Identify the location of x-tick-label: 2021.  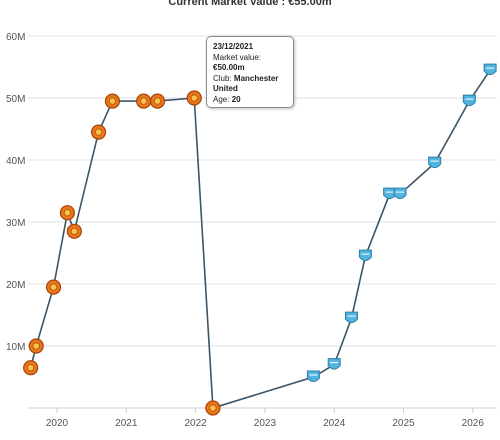
(126, 423).